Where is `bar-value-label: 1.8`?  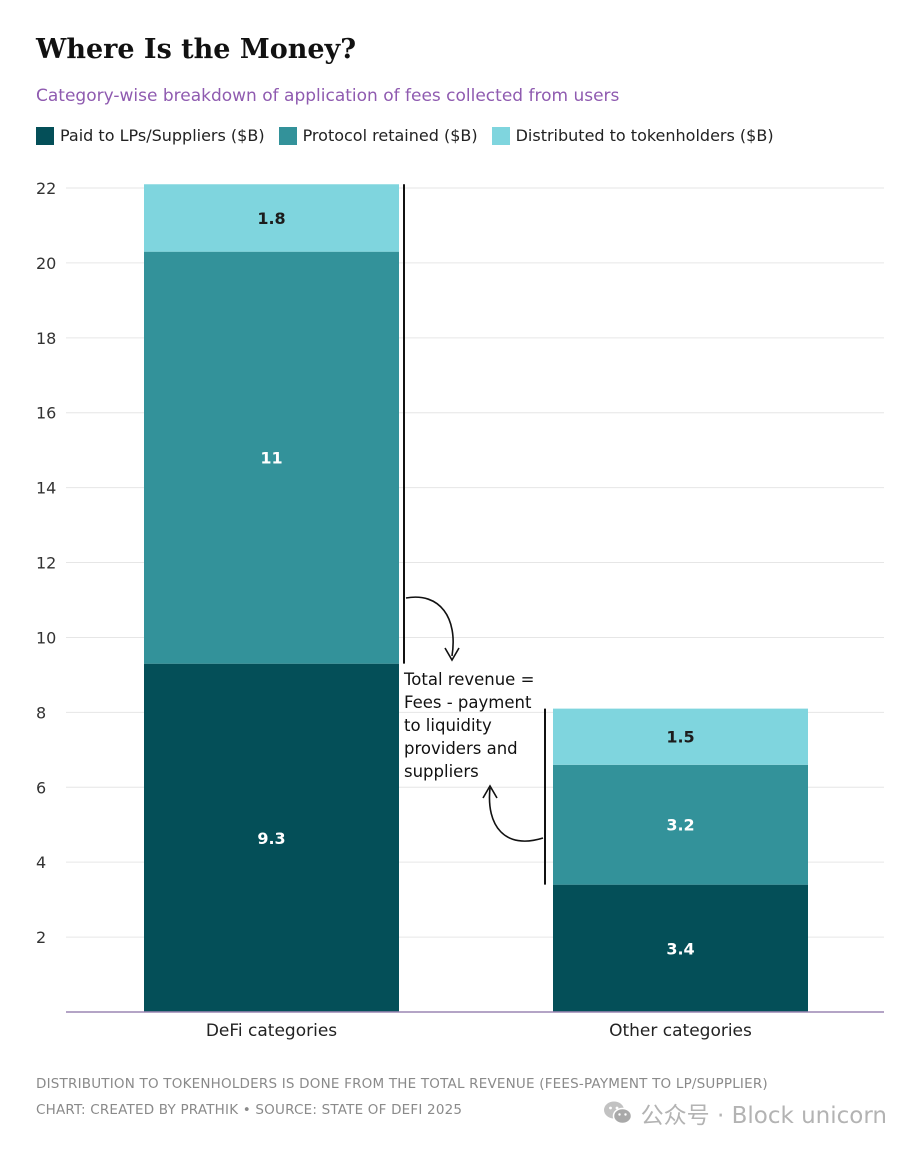 bar-value-label: 1.8 is located at coordinates (271, 218).